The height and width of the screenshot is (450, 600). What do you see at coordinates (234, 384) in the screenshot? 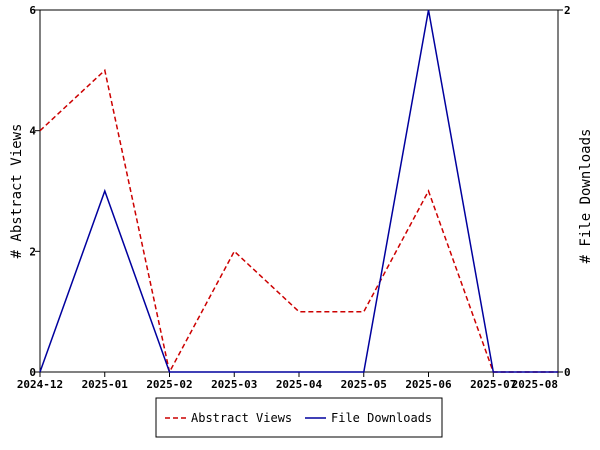
I see `x-tick-label: 2025-03` at bounding box center [234, 384].